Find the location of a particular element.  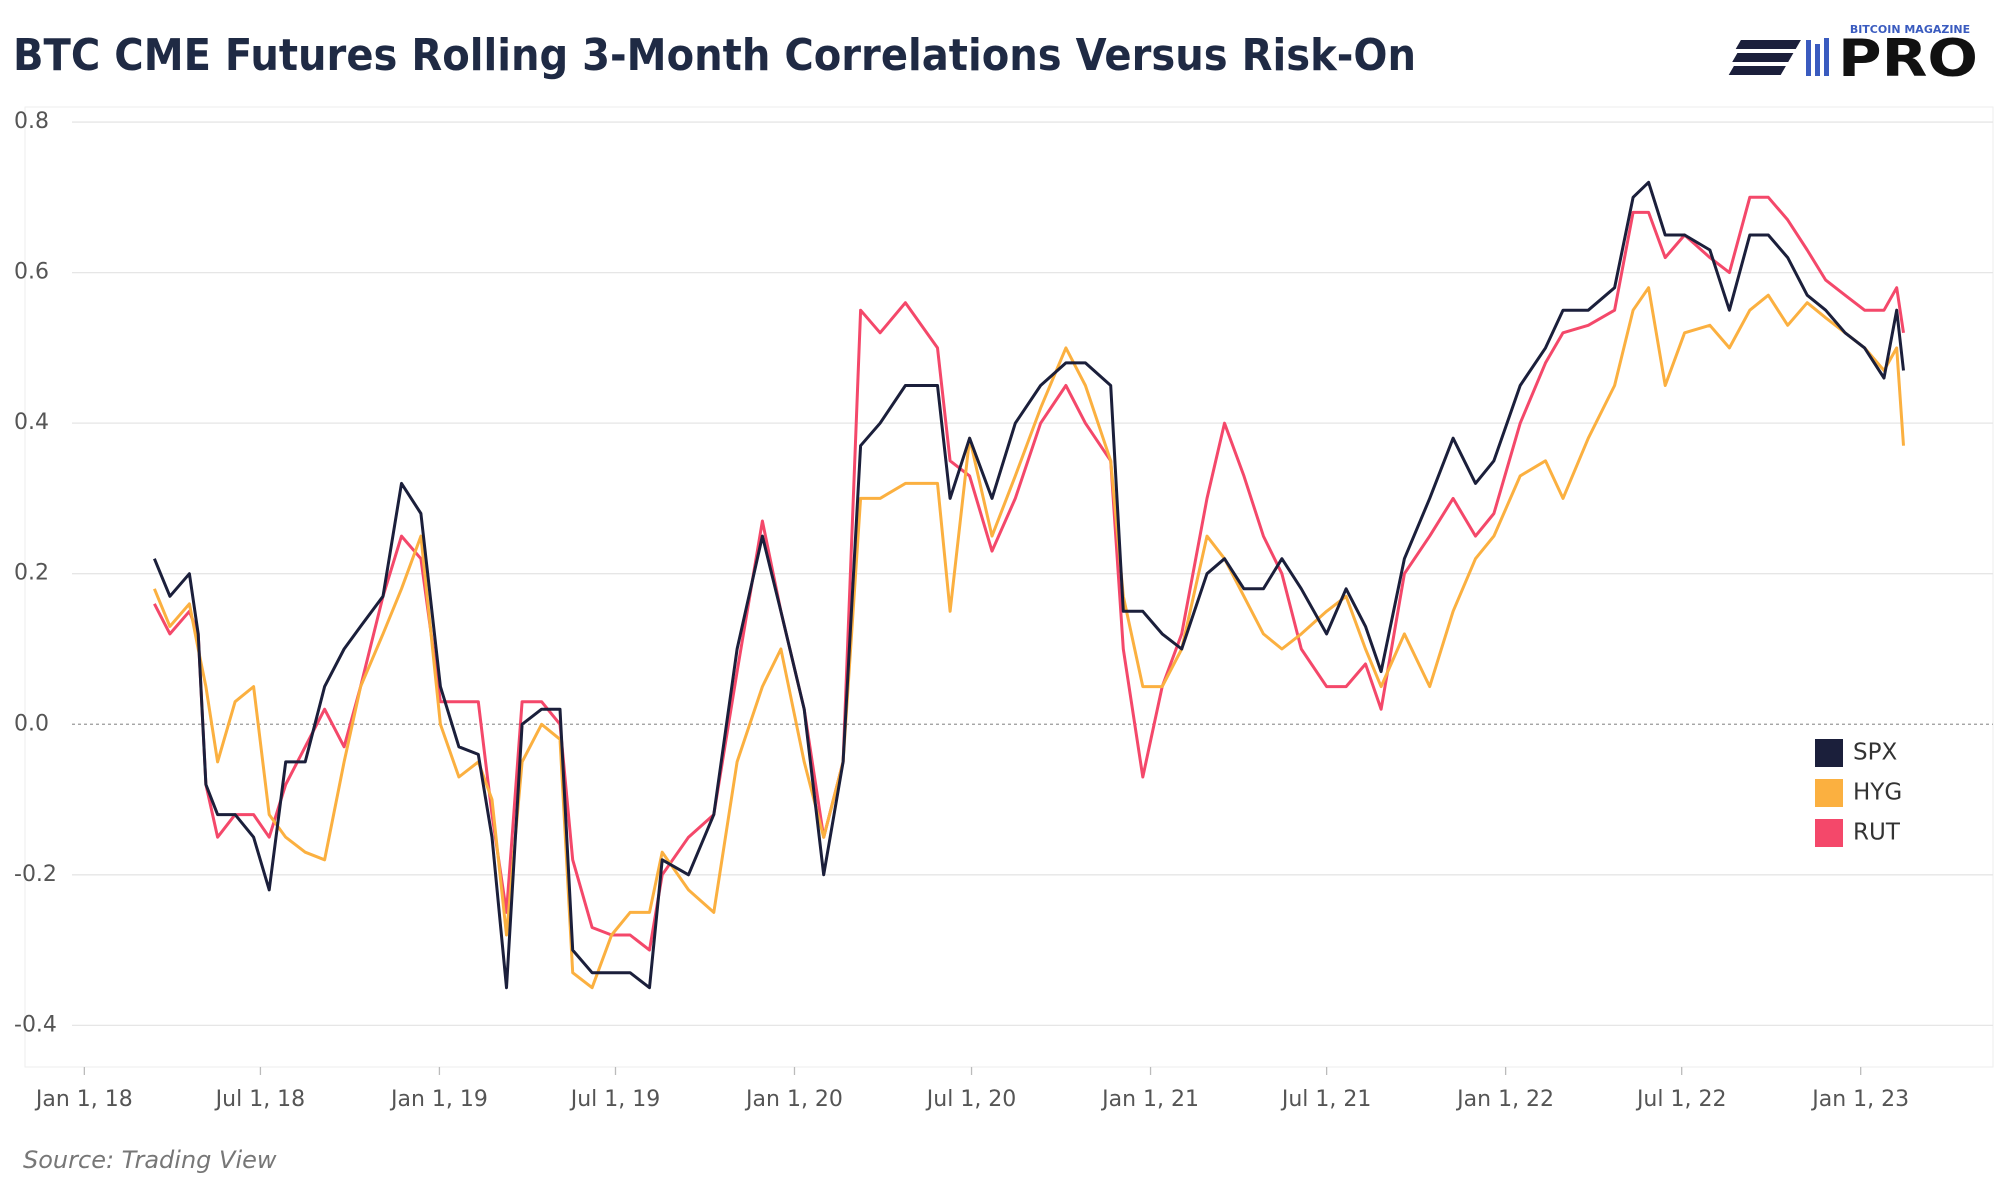

x-tick-label: Jul 1, 20 is located at coordinates (971, 1099).